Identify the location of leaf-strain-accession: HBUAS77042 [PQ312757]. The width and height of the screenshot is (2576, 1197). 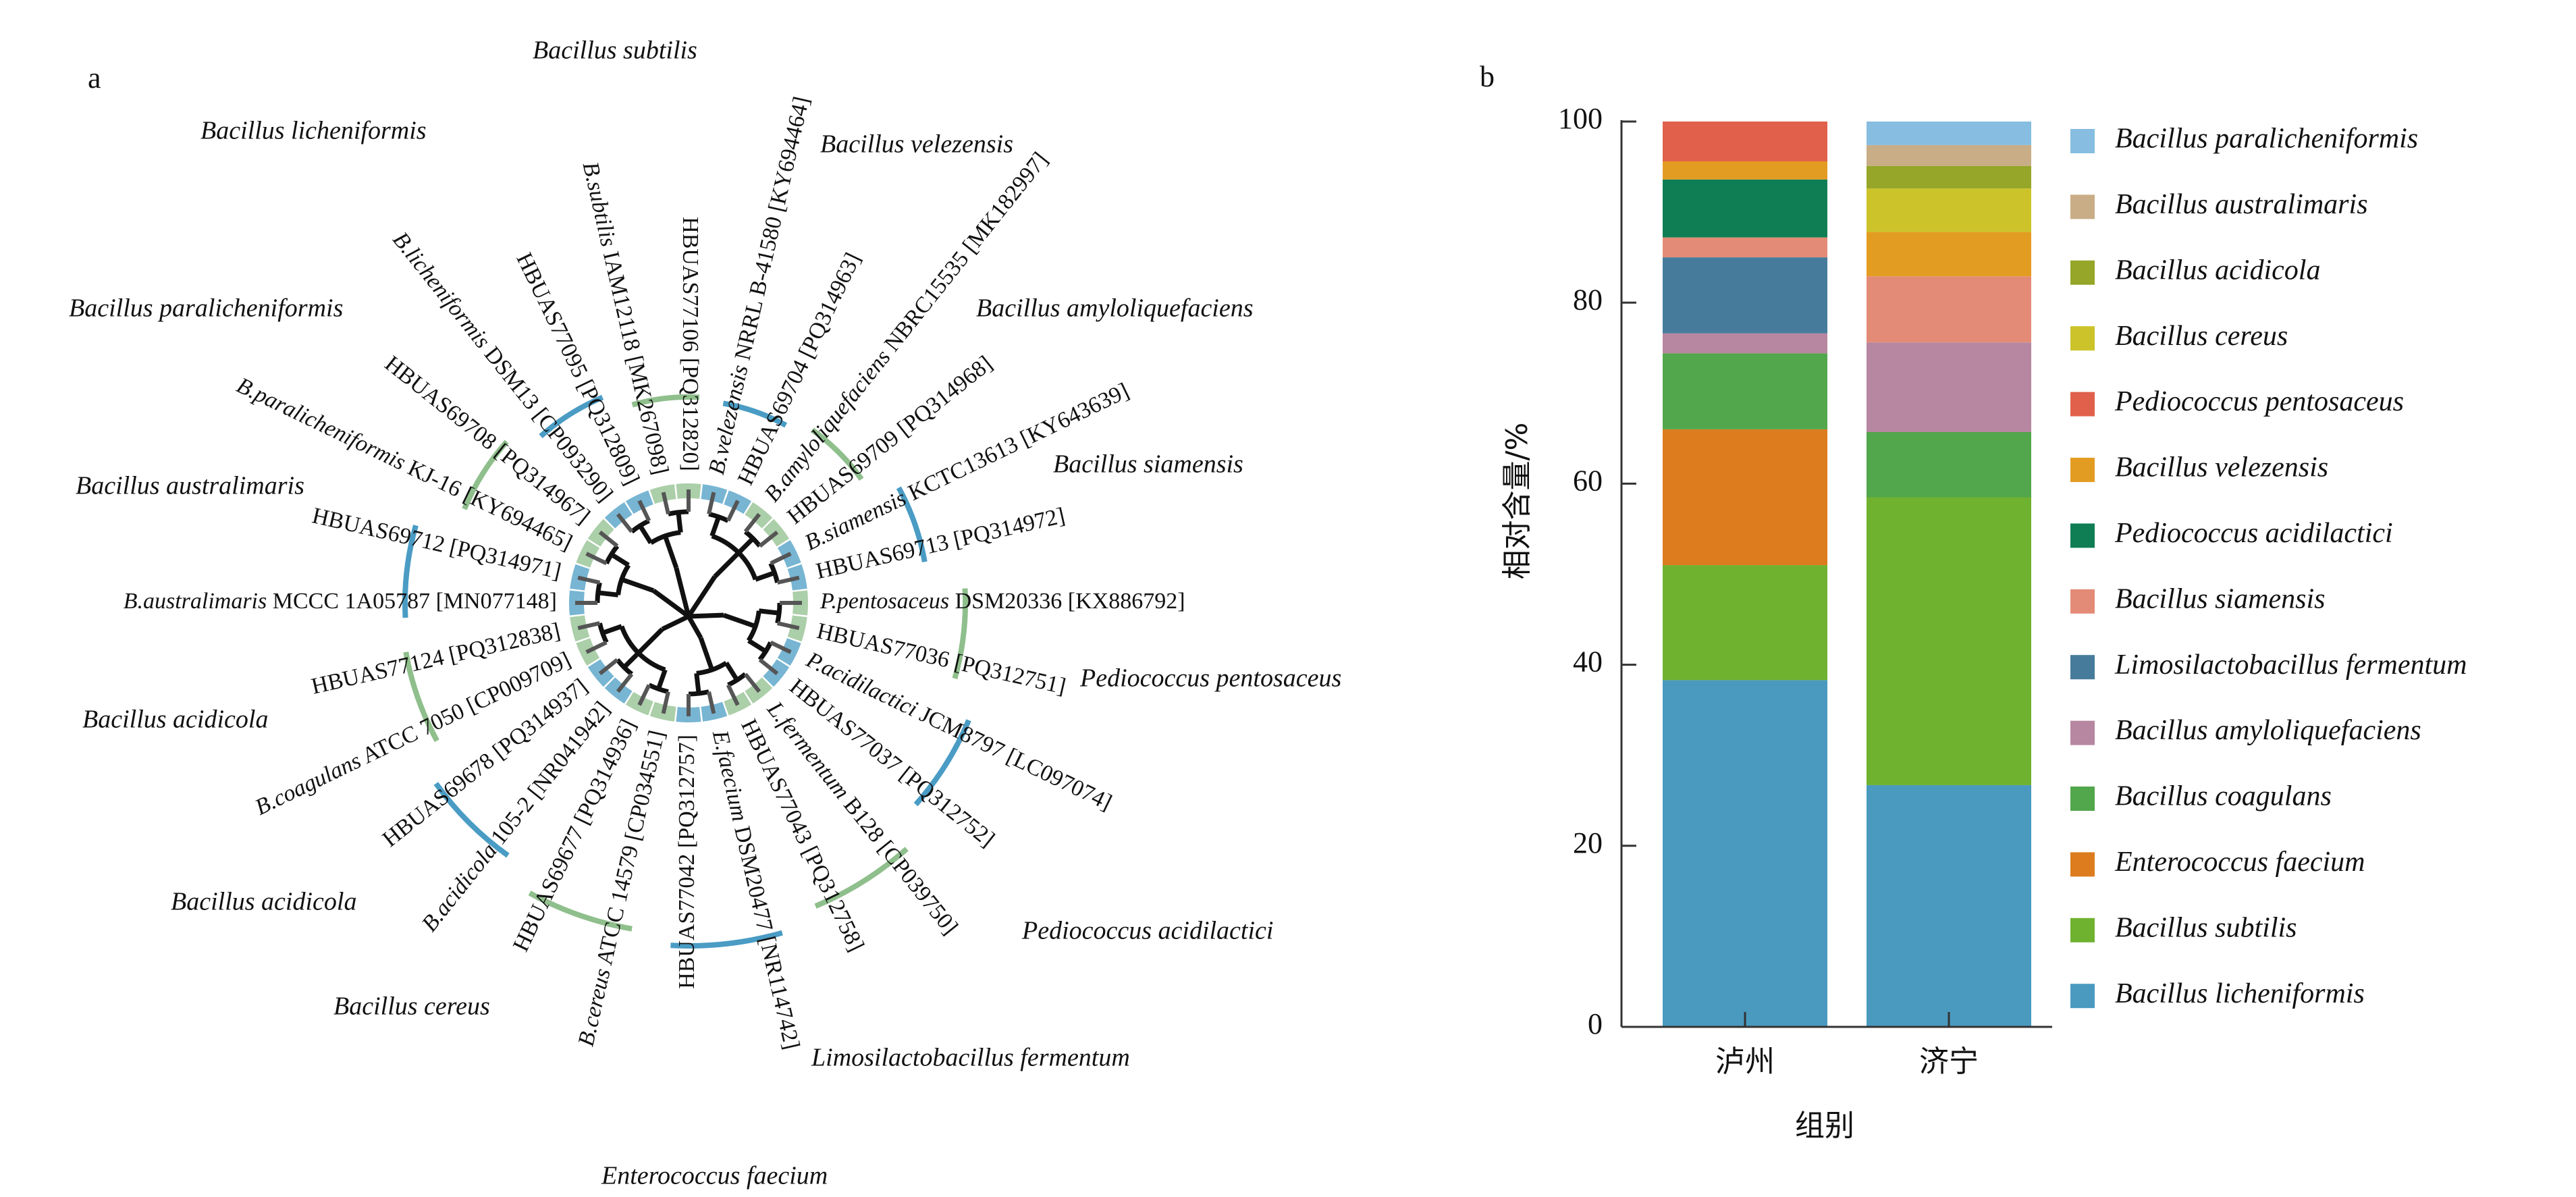
(687, 862).